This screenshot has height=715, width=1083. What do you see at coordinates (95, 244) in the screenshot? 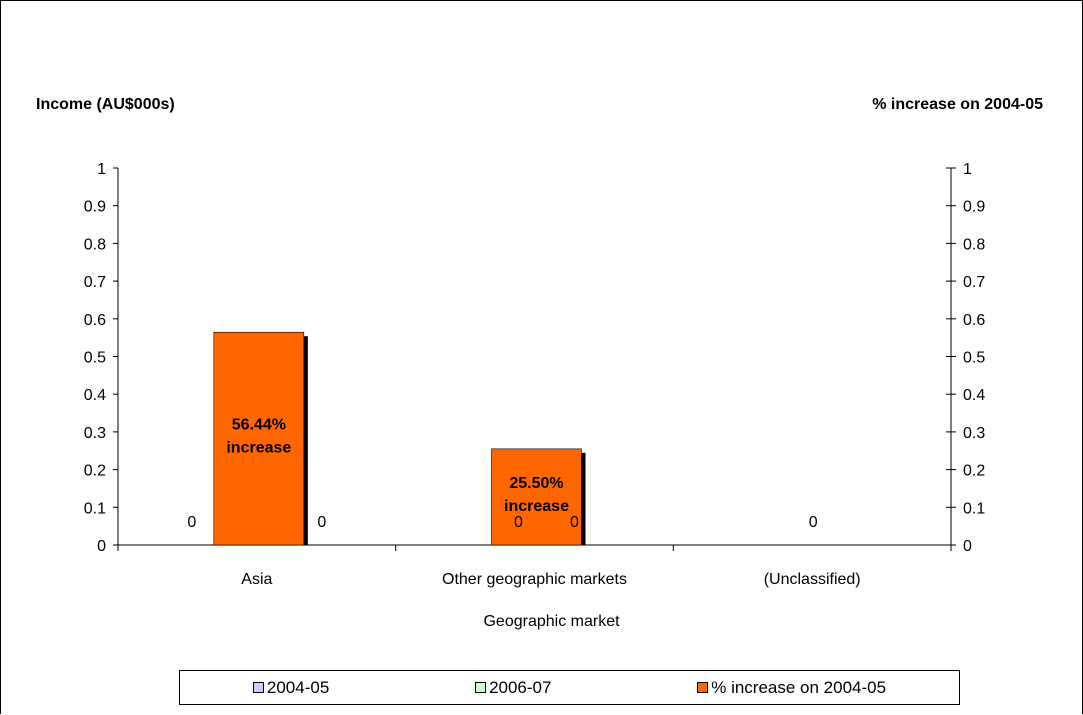
I see `left-tick-label: 0.8` at bounding box center [95, 244].